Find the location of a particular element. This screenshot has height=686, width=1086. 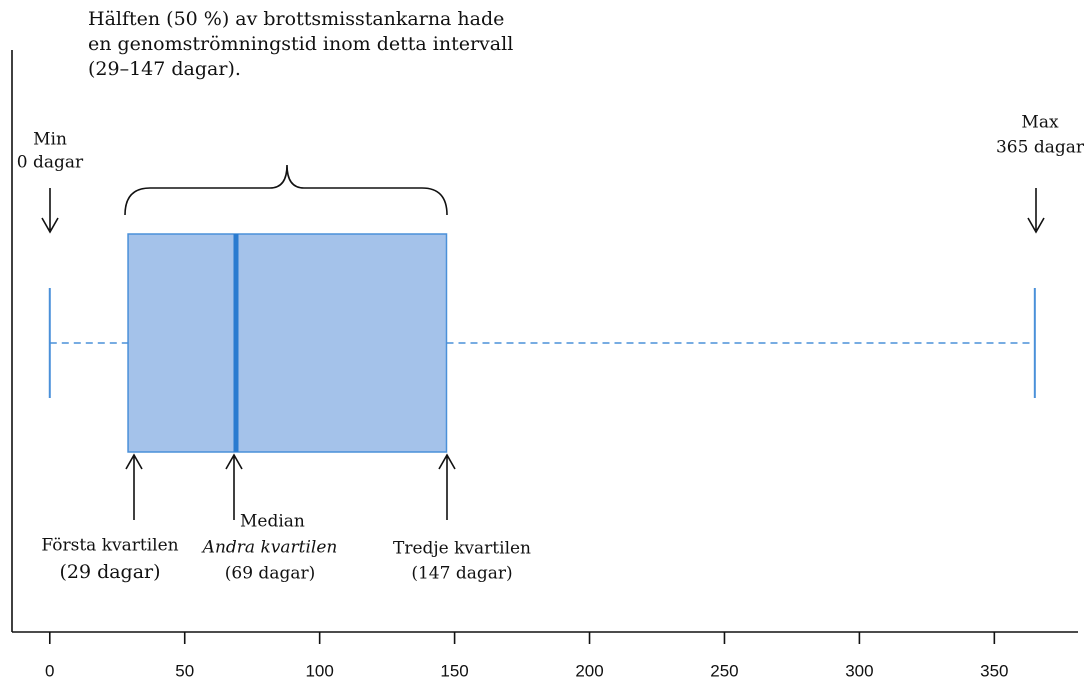

annotation: 365 dagar is located at coordinates (1040, 148).